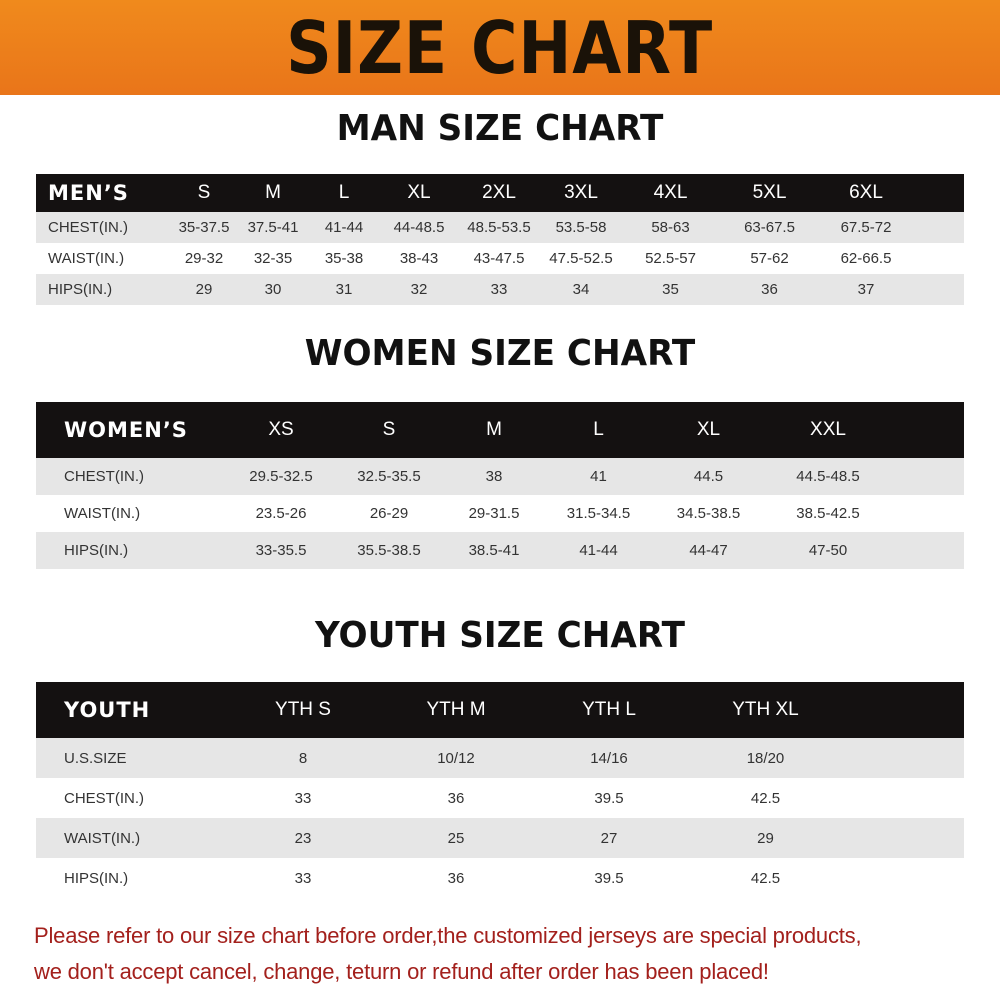 Image resolution: width=1000 pixels, height=1000 pixels. I want to click on table-cell: 58-63, so click(670, 227).